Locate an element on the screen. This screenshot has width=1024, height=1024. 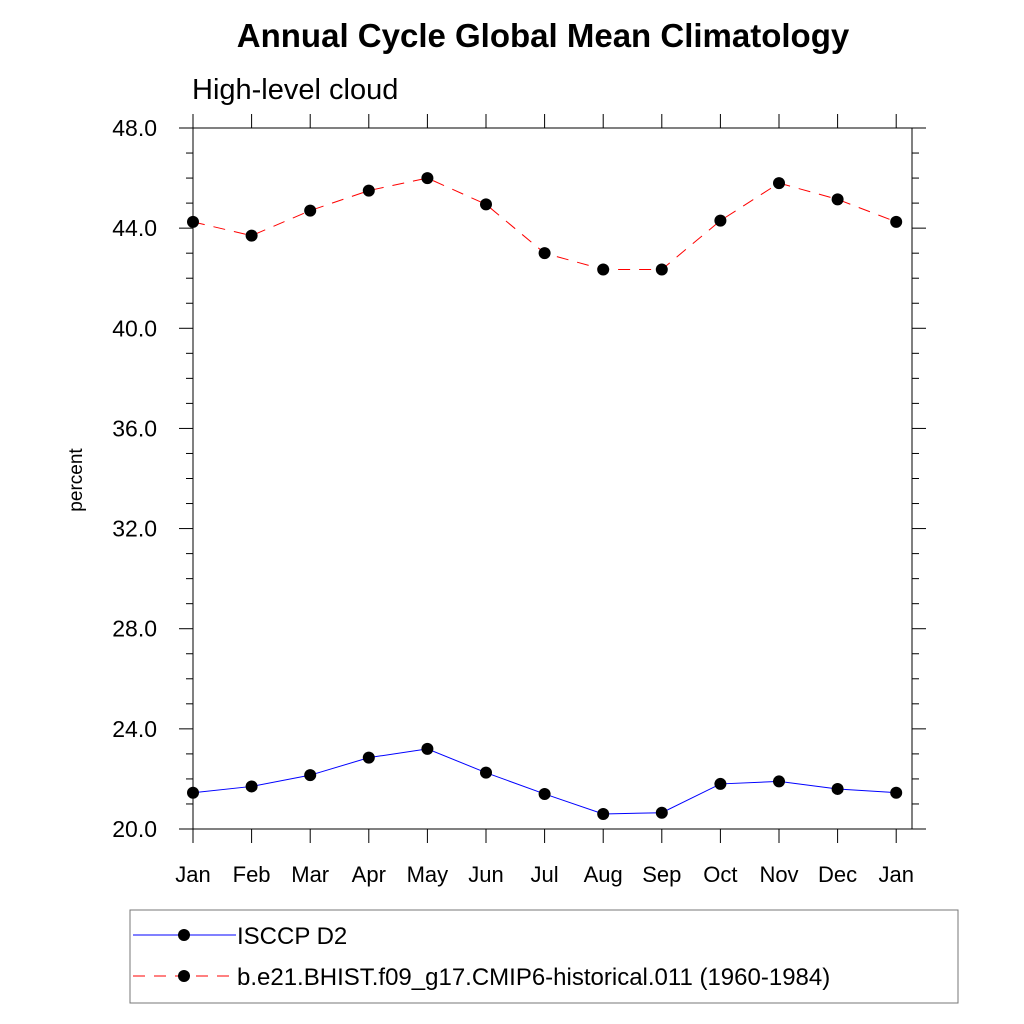
y-tick-label: 48.0 is located at coordinates (134, 128).